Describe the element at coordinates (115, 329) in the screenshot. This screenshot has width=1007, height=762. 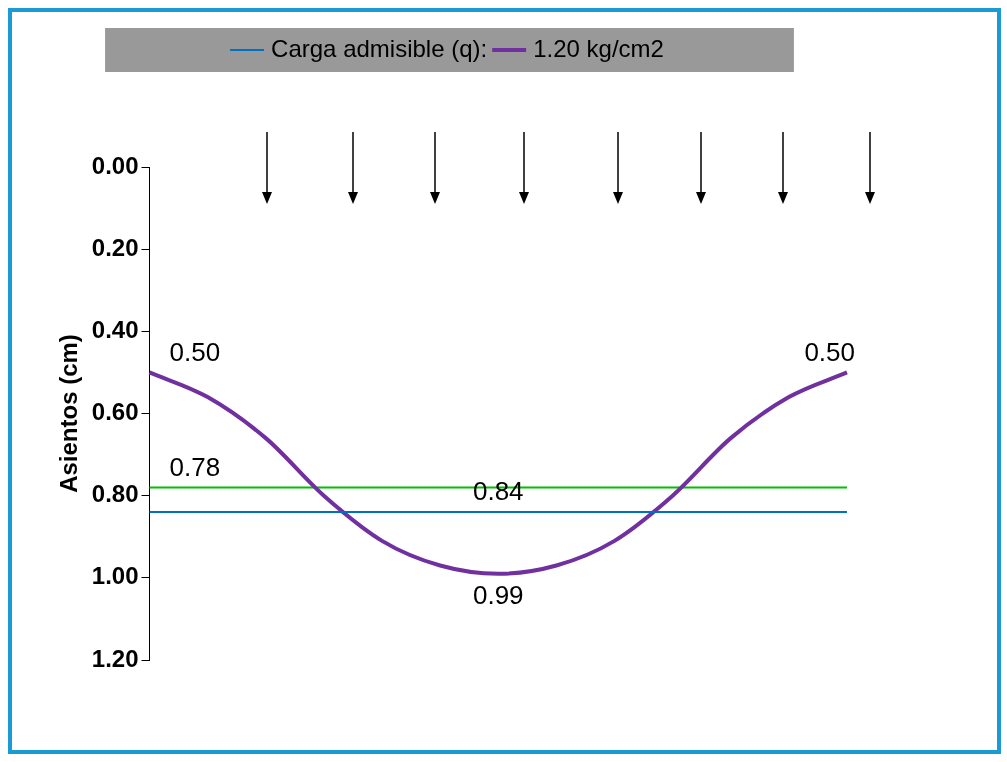
I see `y-tick-label: 0.40` at that location.